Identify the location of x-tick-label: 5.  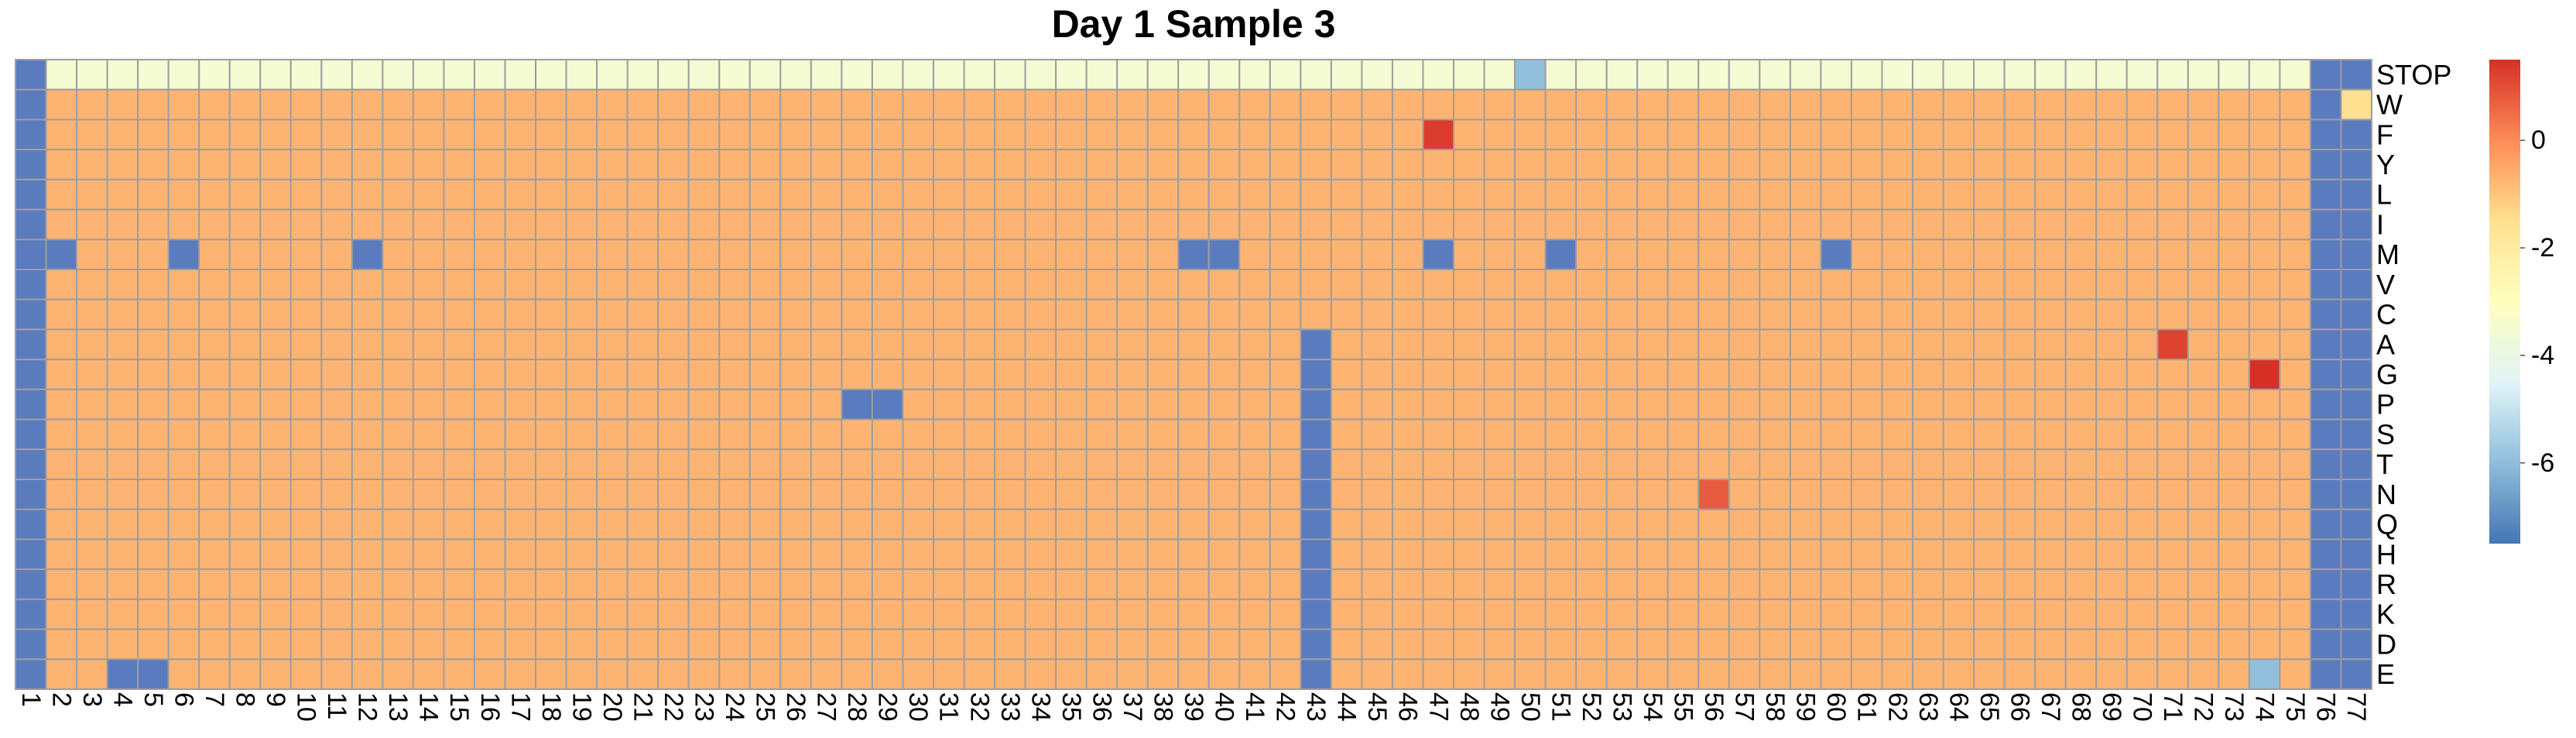
(153, 699).